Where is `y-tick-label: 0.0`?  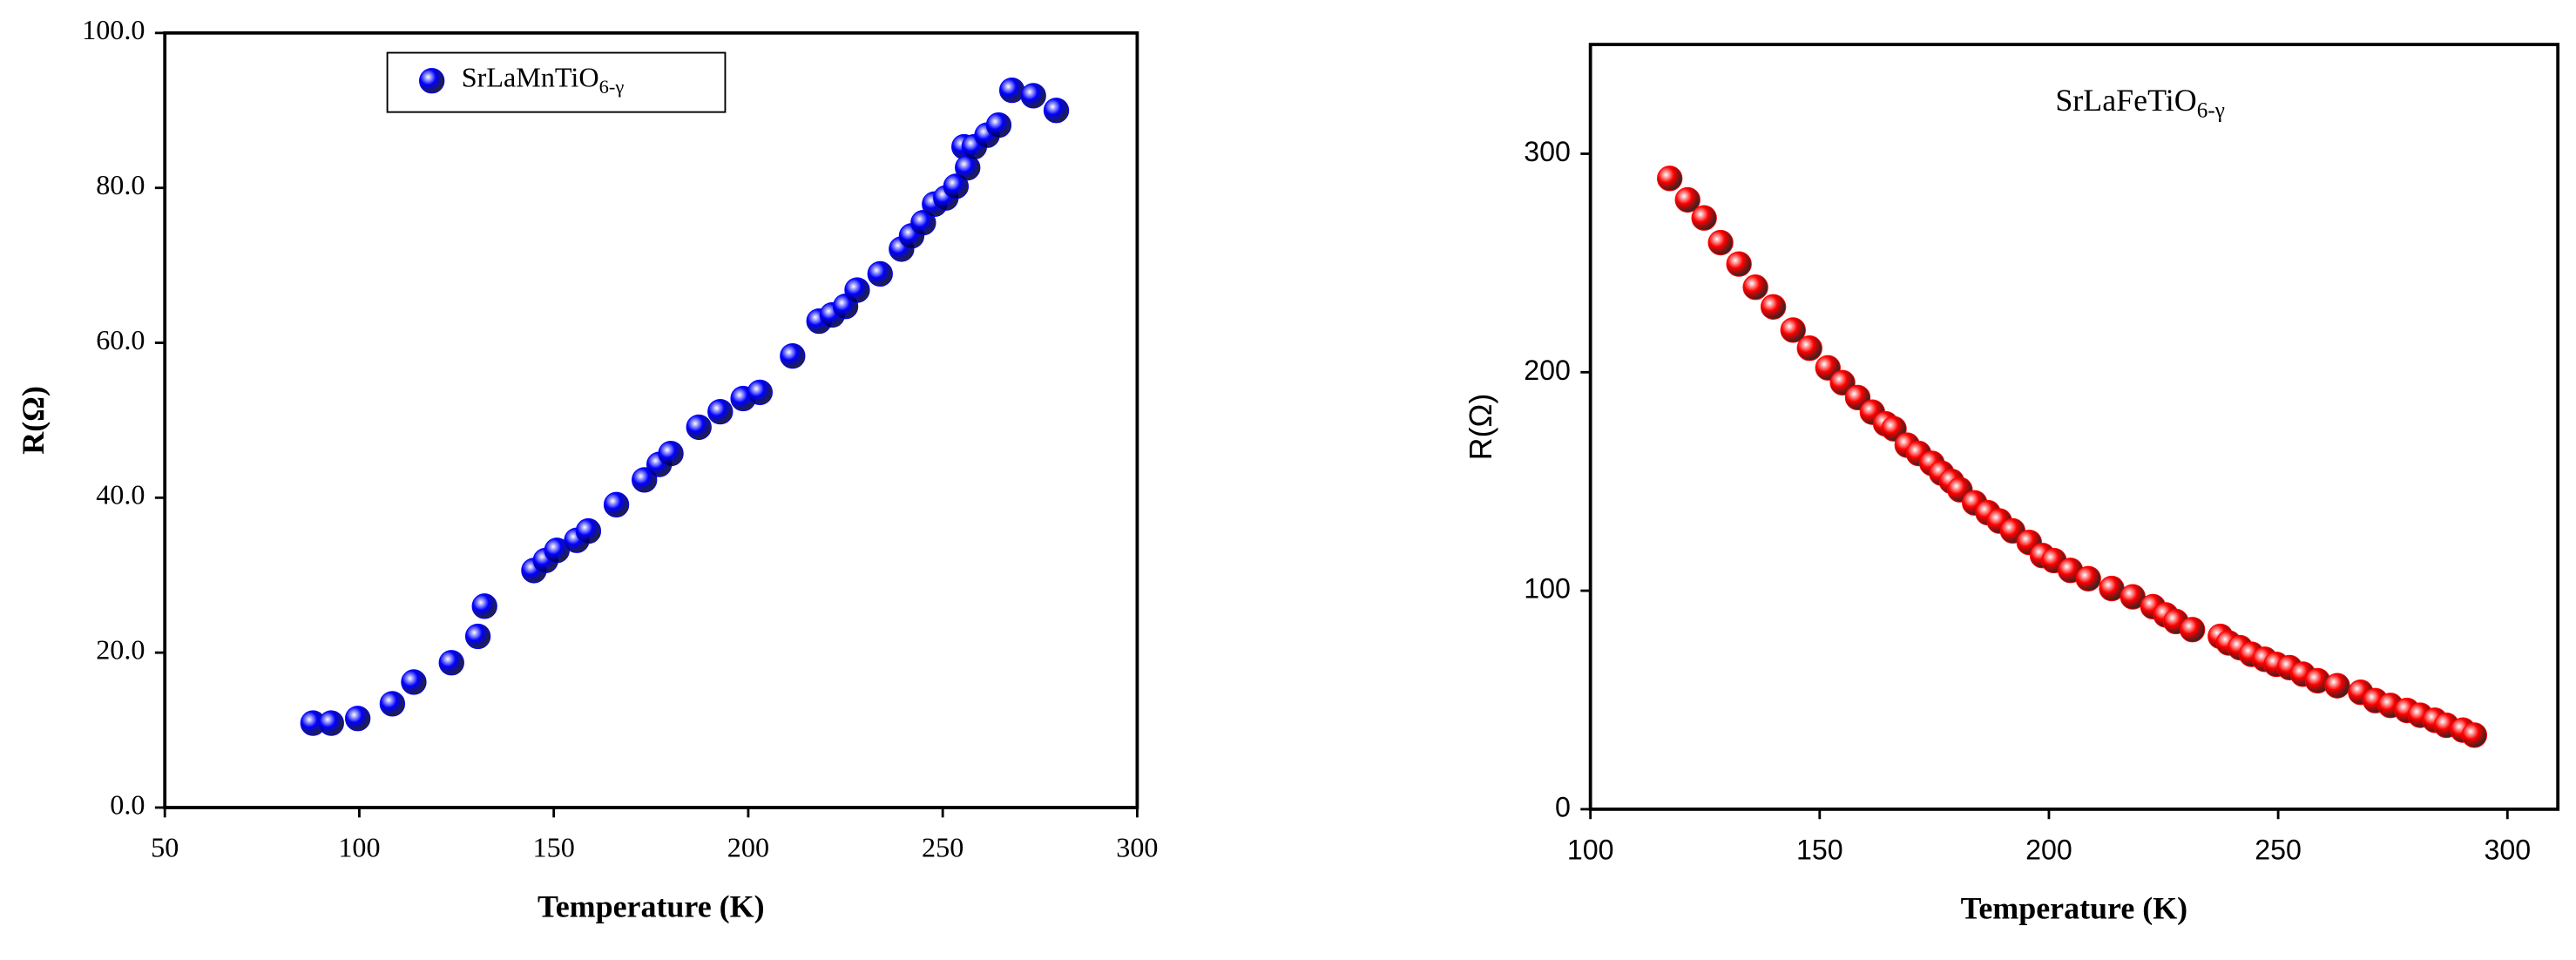
y-tick-label: 0.0 is located at coordinates (127, 804).